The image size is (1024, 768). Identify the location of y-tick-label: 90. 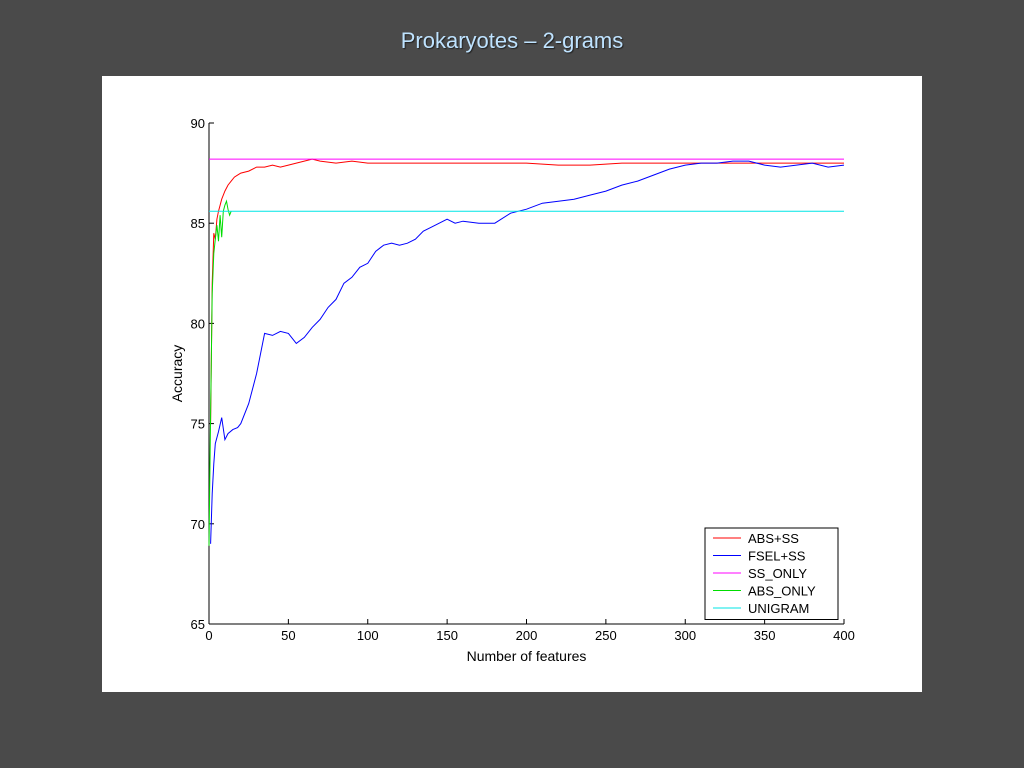
(198, 123).